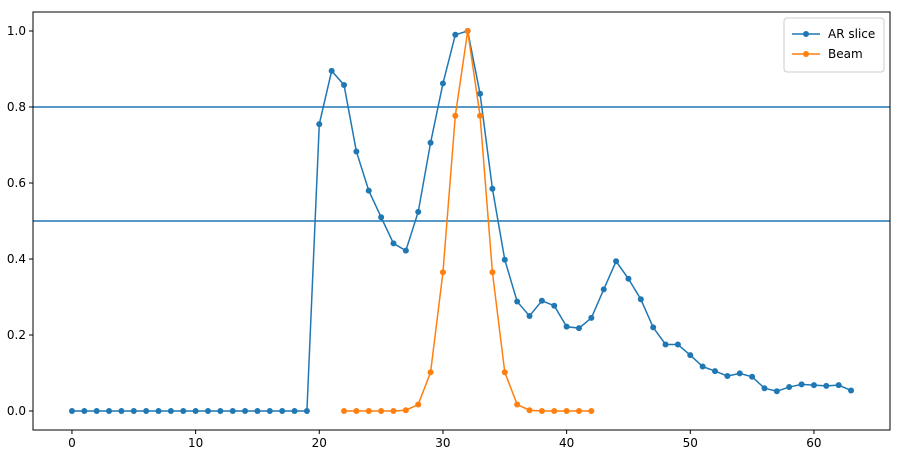  Describe the element at coordinates (16, 411) in the screenshot. I see `y-tick-label: 0.0` at that location.